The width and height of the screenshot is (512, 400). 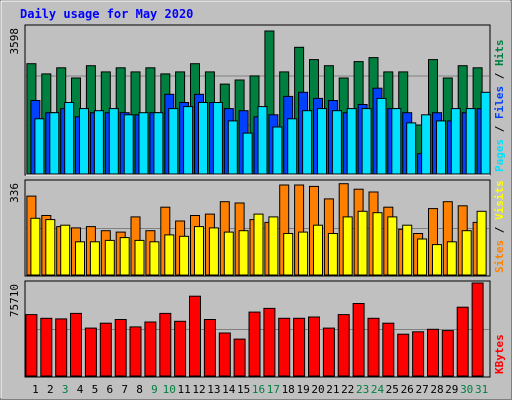 I want to click on legend-entry-files: Files, so click(x=499, y=102).